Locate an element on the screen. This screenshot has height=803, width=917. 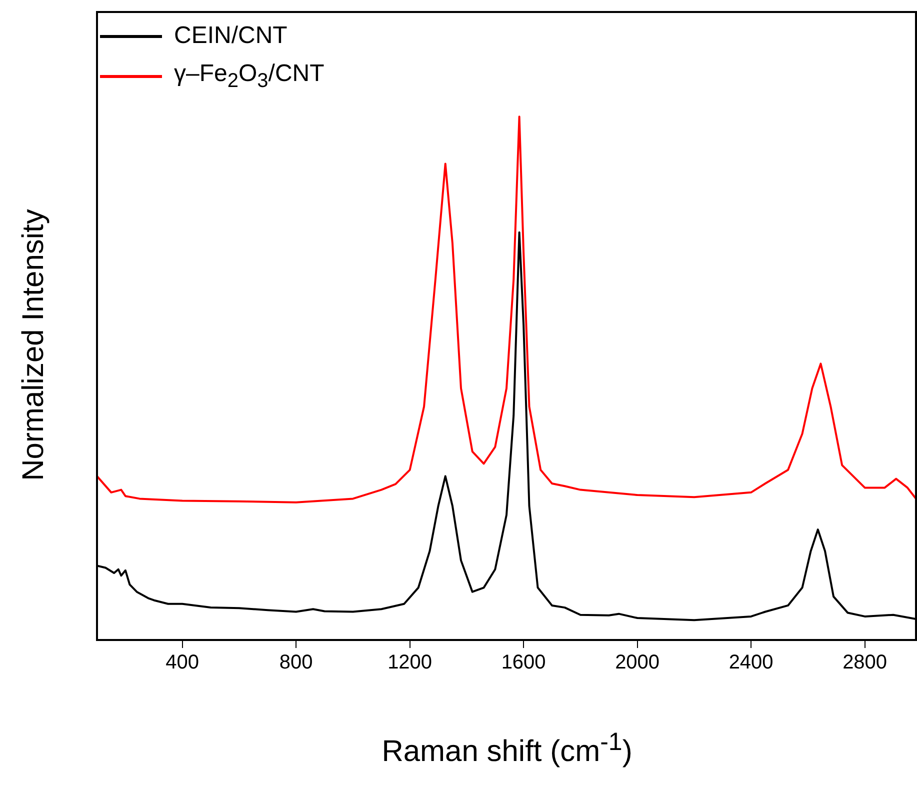
x-tick-label: 2800 is located at coordinates (865, 663).